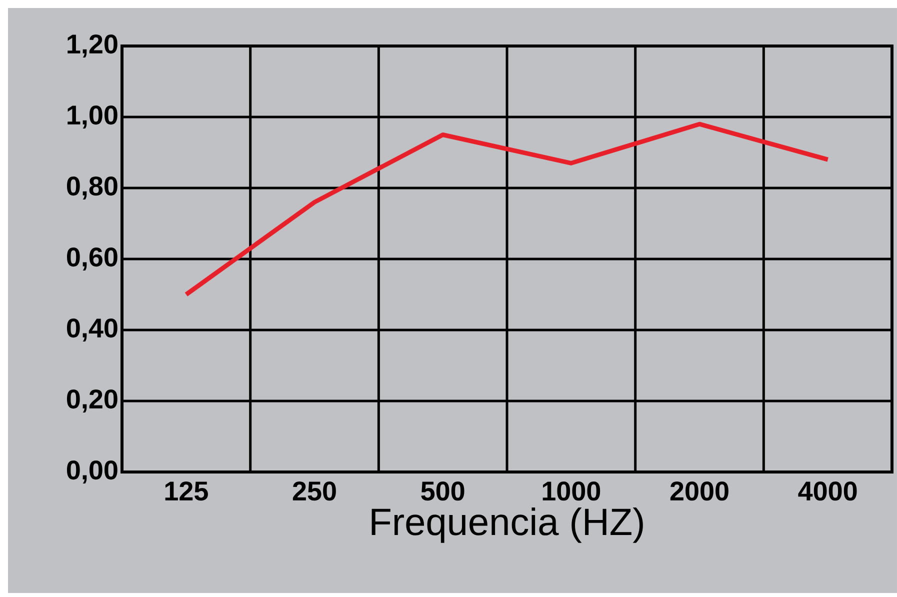 This screenshot has width=897, height=597. What do you see at coordinates (93, 46) in the screenshot?
I see `y-tick-label: 1,20` at bounding box center [93, 46].